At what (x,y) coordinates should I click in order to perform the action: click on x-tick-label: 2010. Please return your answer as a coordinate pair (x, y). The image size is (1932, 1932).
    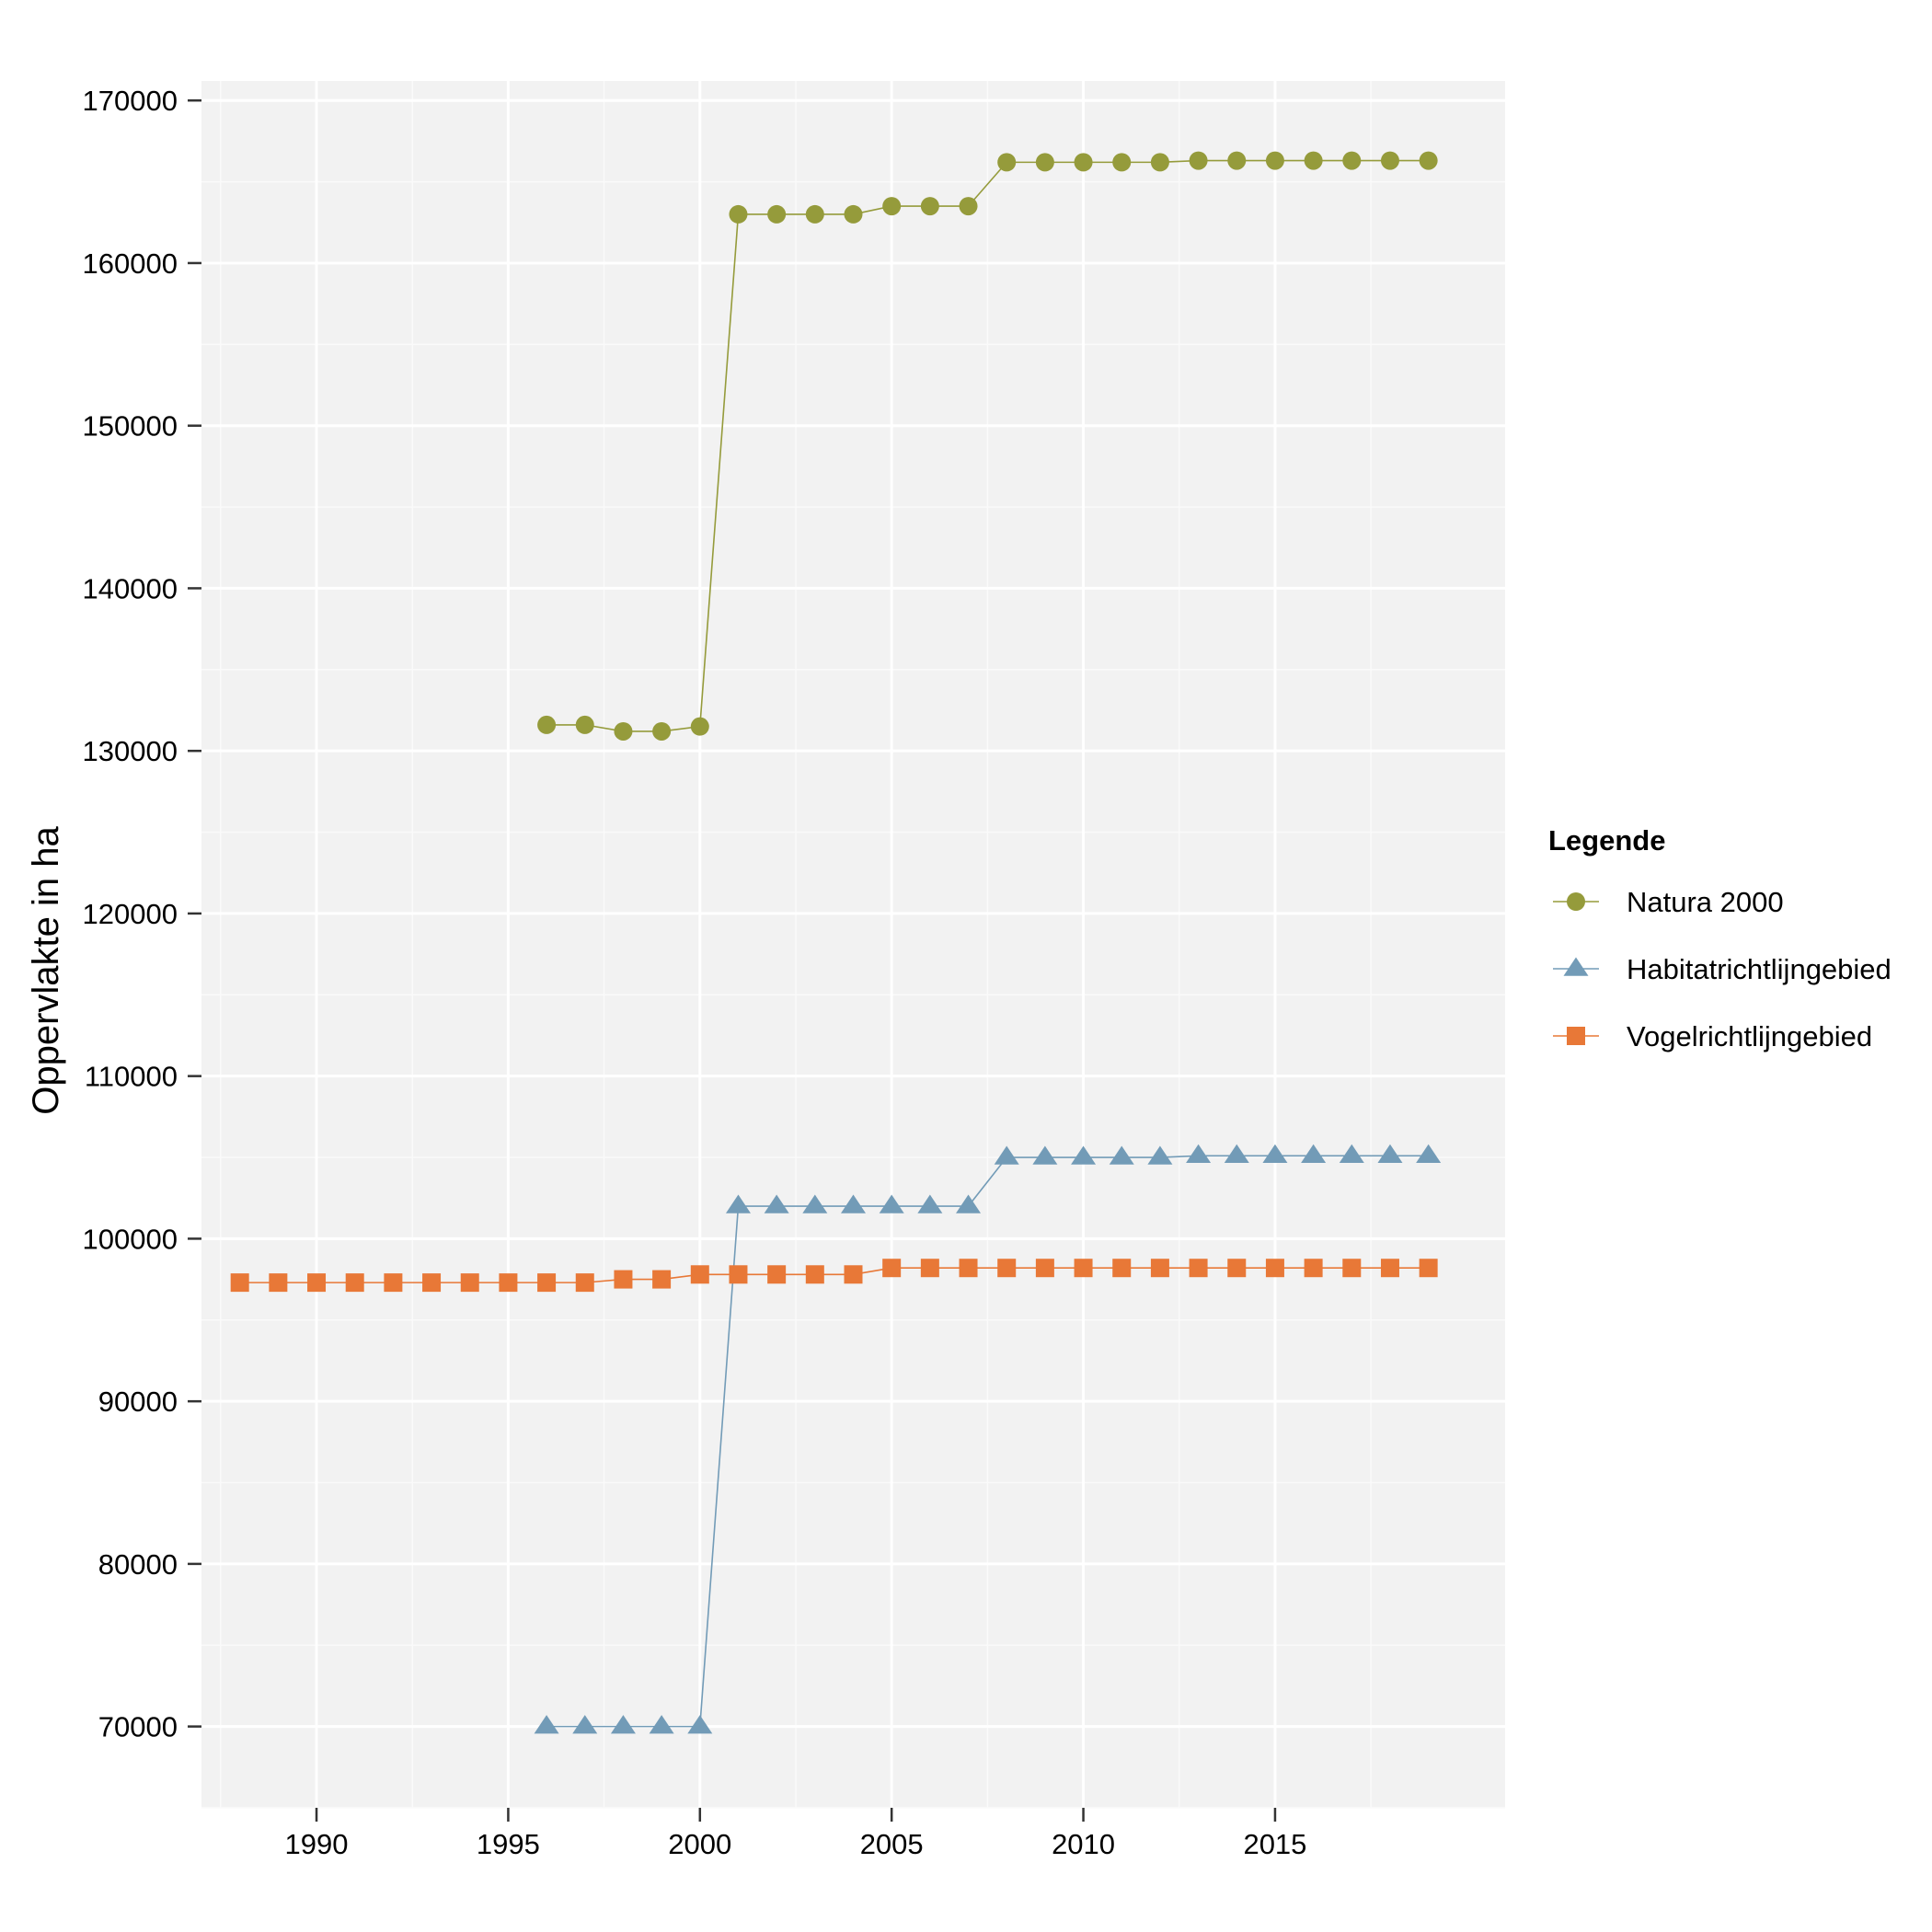
    Looking at the image, I should click on (1083, 1844).